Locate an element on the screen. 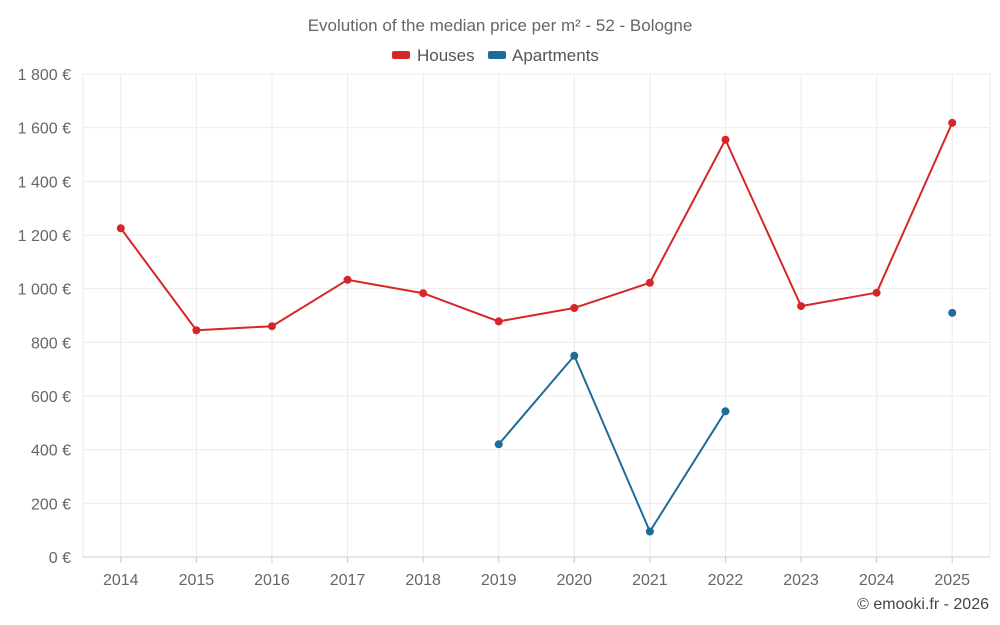 This screenshot has height=625, width=1000. data-point-houses-2020 is located at coordinates (574, 307).